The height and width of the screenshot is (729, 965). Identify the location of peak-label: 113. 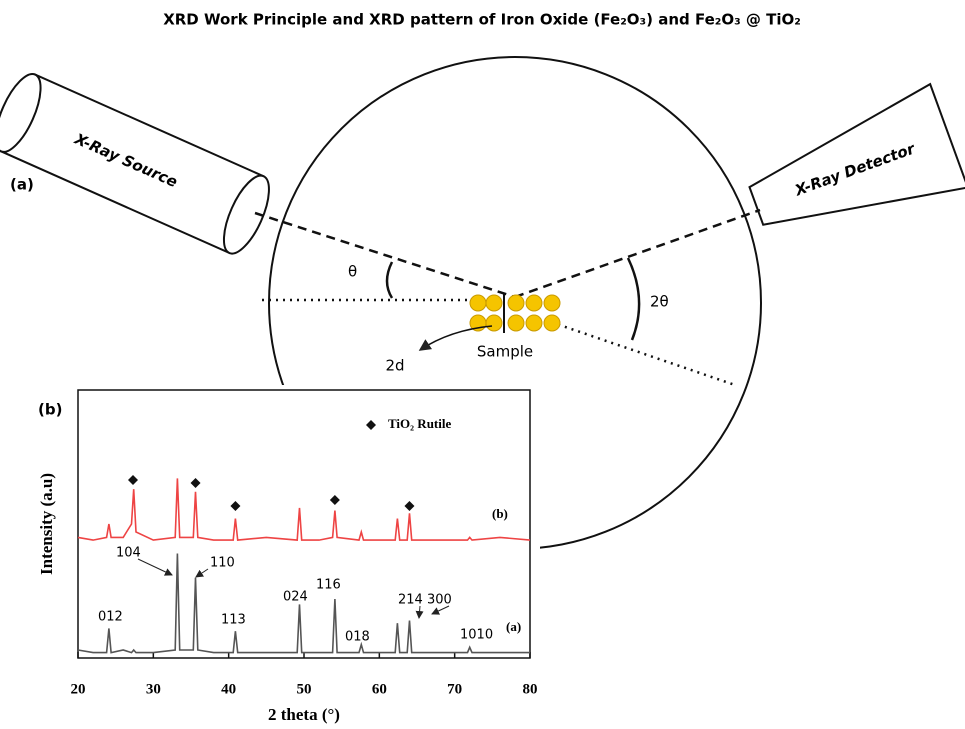
(233, 620).